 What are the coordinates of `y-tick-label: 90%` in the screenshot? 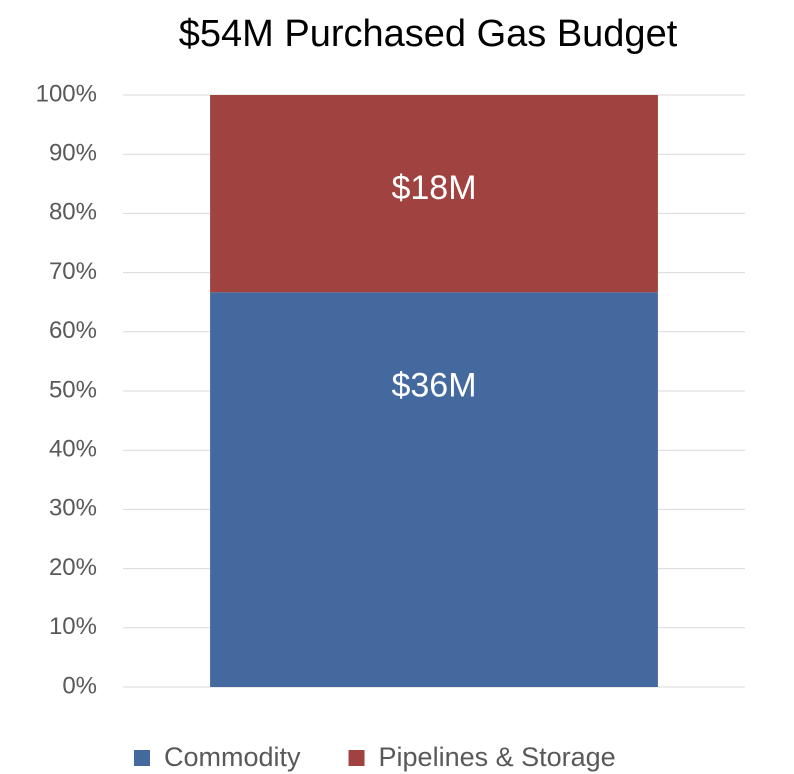 It's located at (73, 153).